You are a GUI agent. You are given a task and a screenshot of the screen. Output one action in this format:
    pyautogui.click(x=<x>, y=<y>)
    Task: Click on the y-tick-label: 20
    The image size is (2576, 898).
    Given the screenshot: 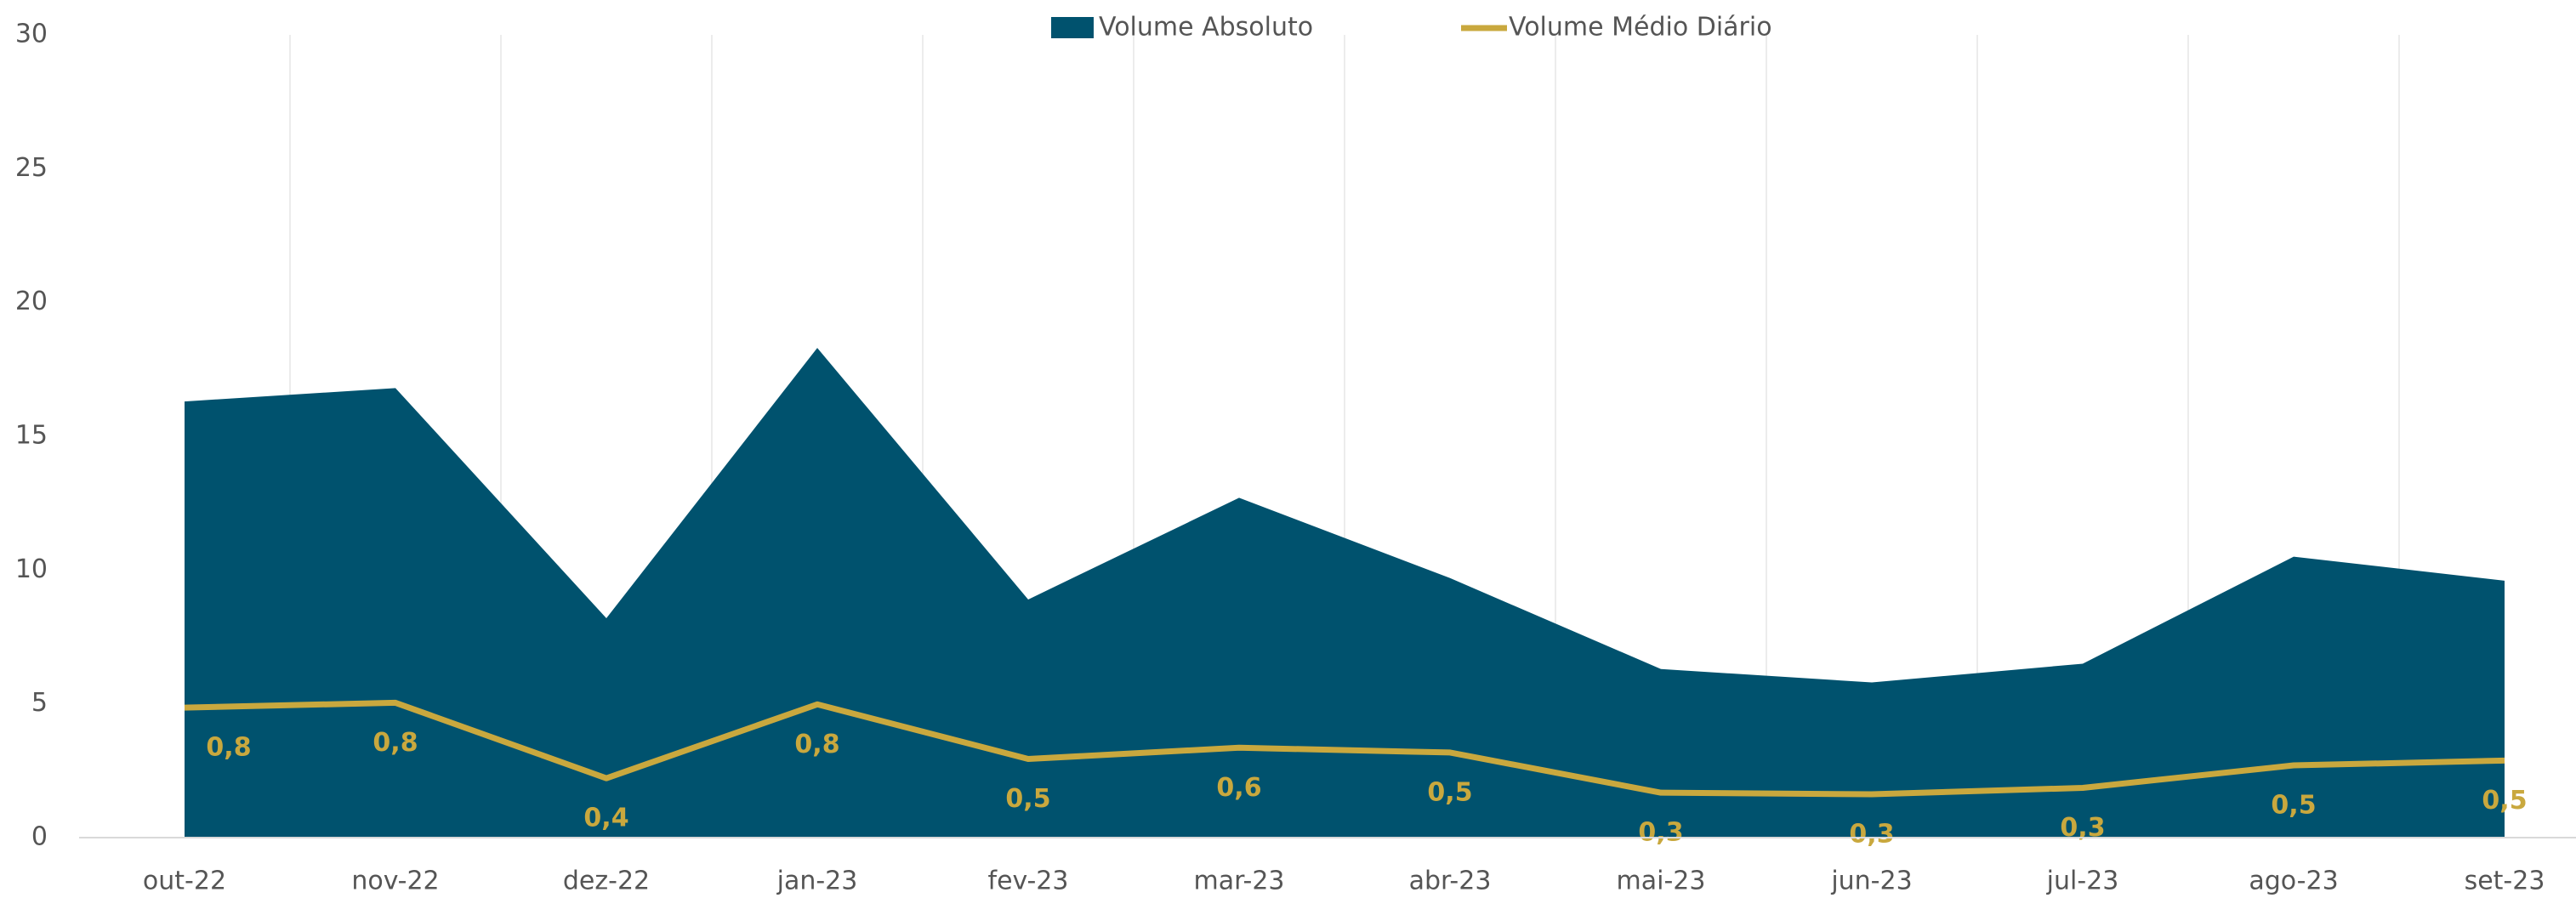 What is the action you would take?
    pyautogui.click(x=31, y=301)
    